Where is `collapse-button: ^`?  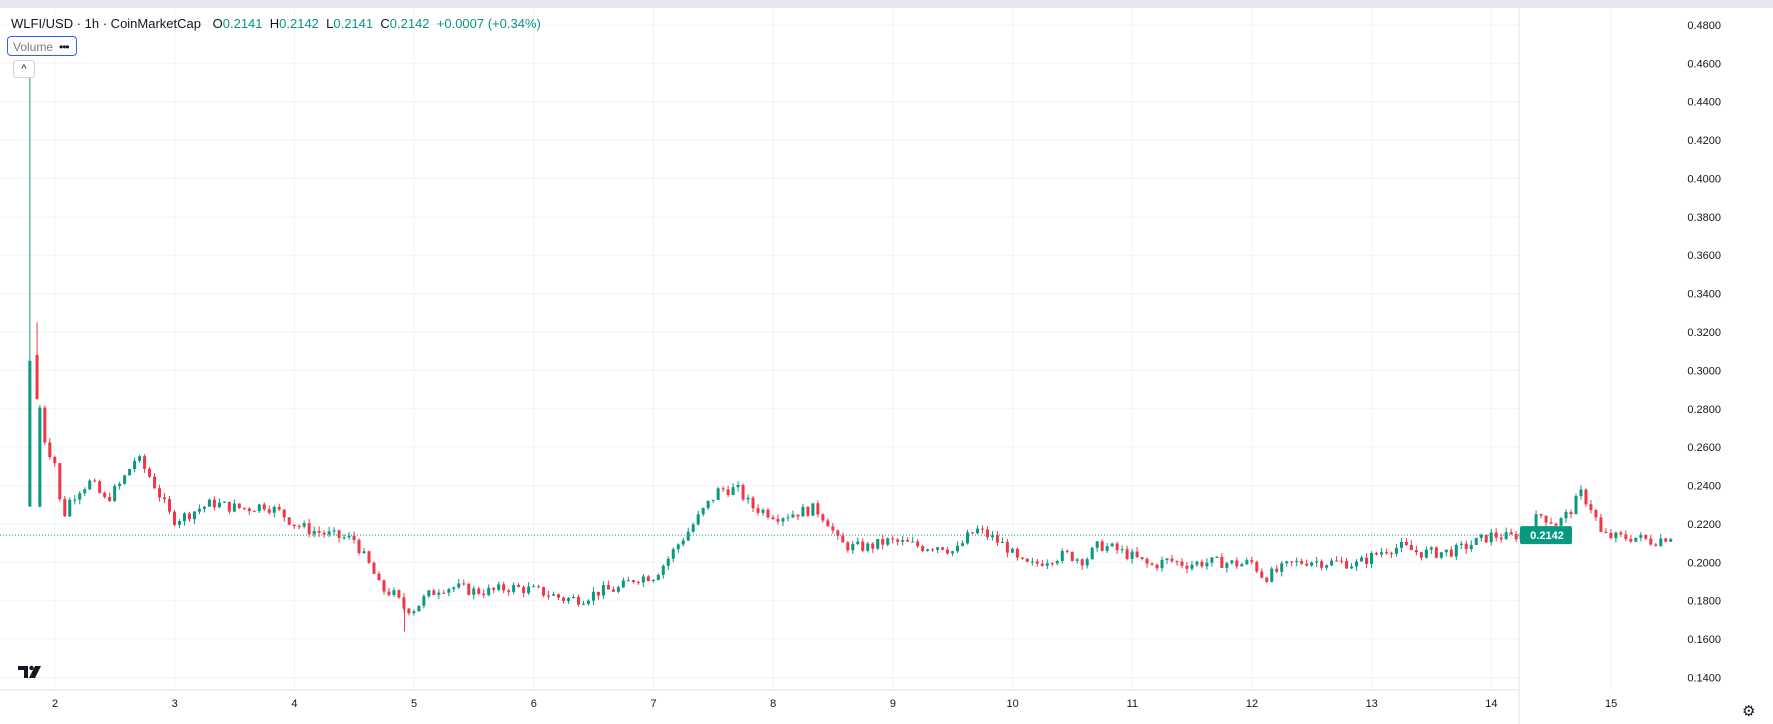 collapse-button: ^ is located at coordinates (24, 69).